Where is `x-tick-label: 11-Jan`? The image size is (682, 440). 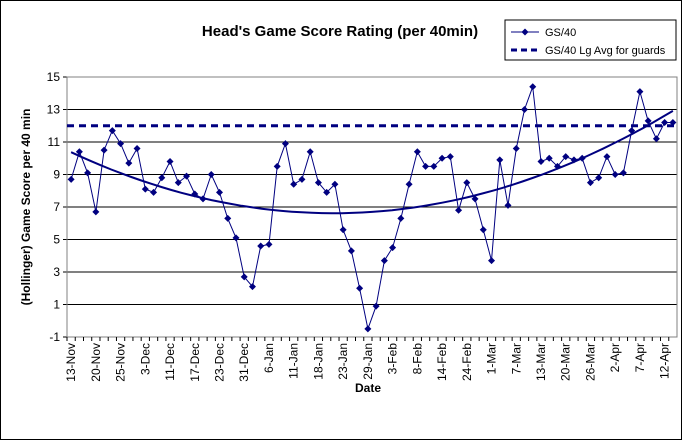
x-tick-label: 11-Jan is located at coordinates (294, 361).